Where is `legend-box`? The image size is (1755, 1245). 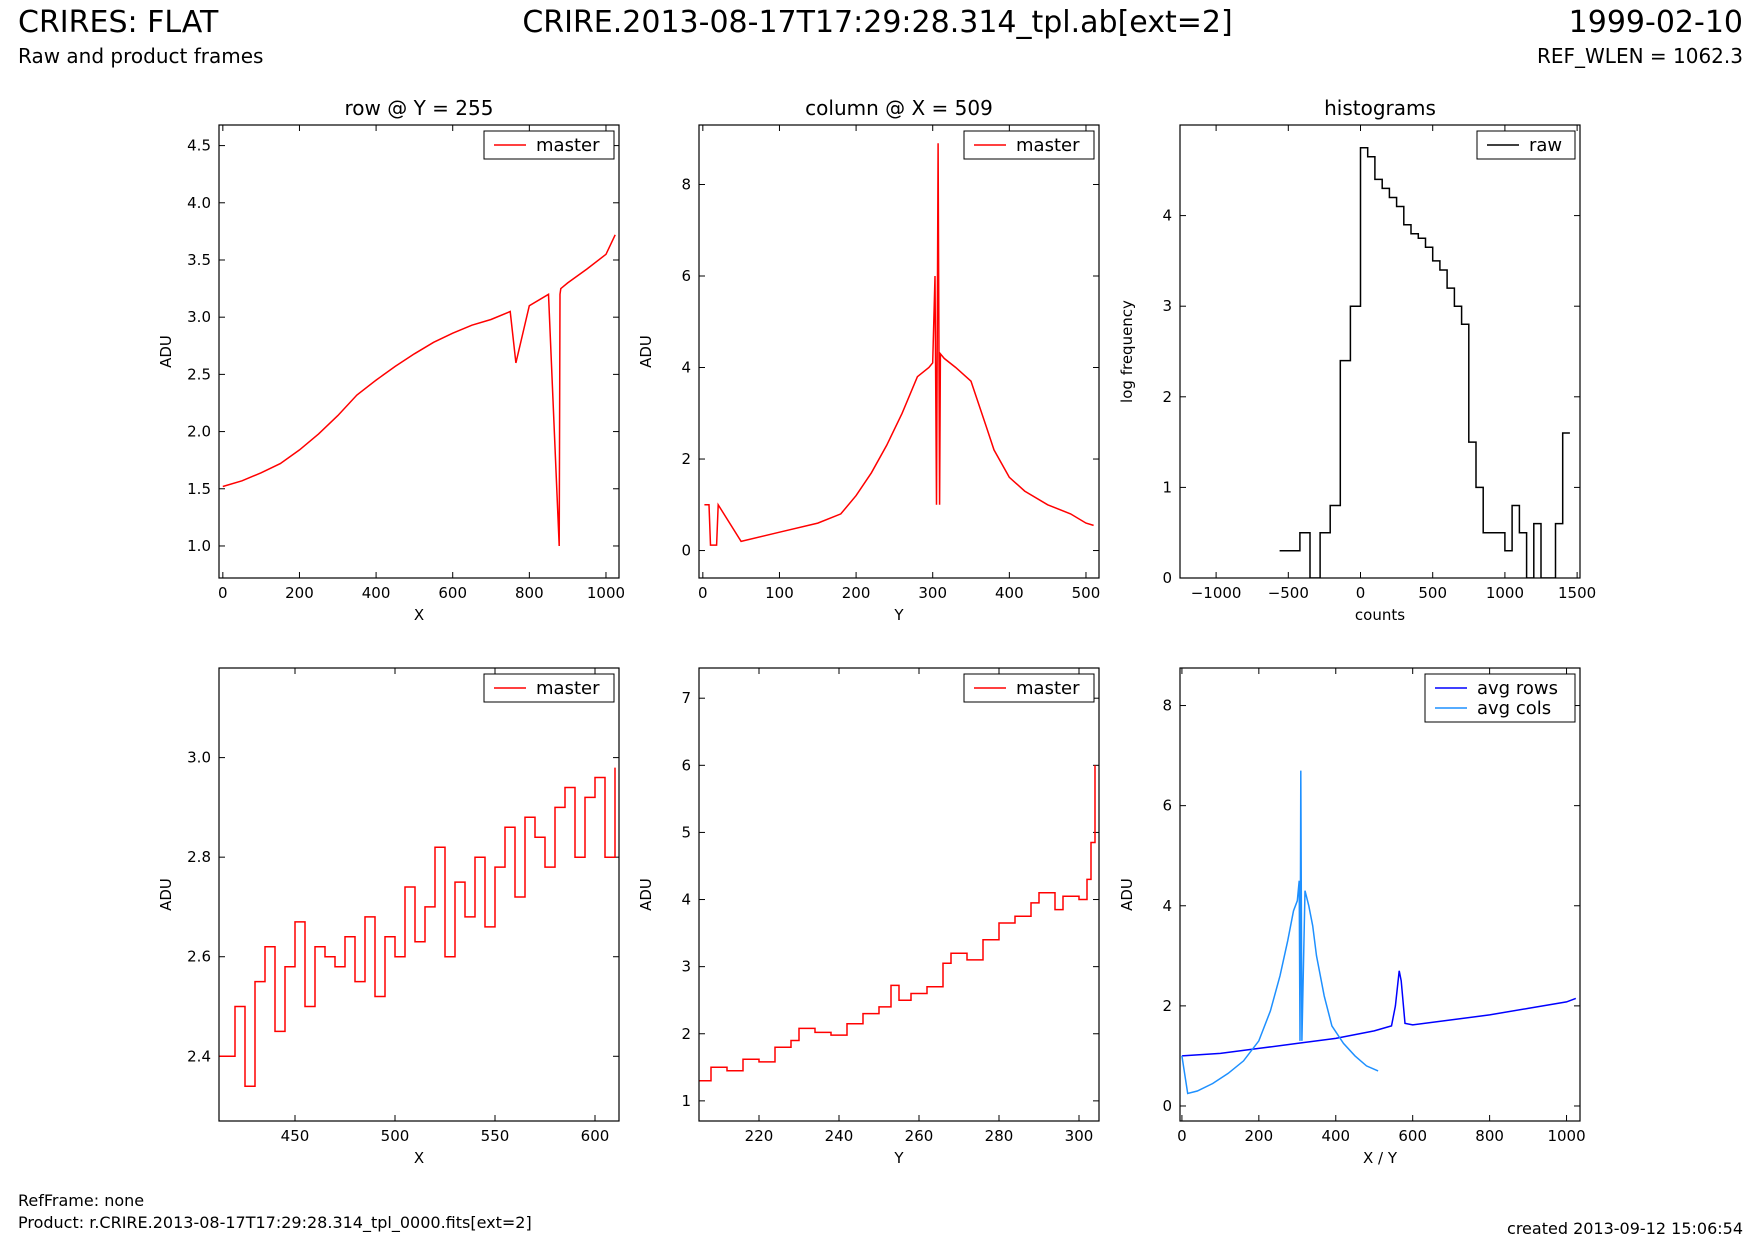 legend-box is located at coordinates (1500, 698).